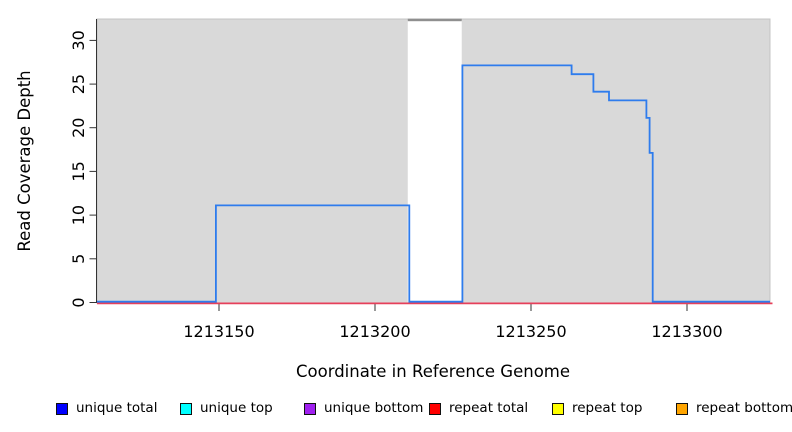 The height and width of the screenshot is (432, 792). What do you see at coordinates (218, 331) in the screenshot?
I see `x-tick-label: 1213150` at bounding box center [218, 331].